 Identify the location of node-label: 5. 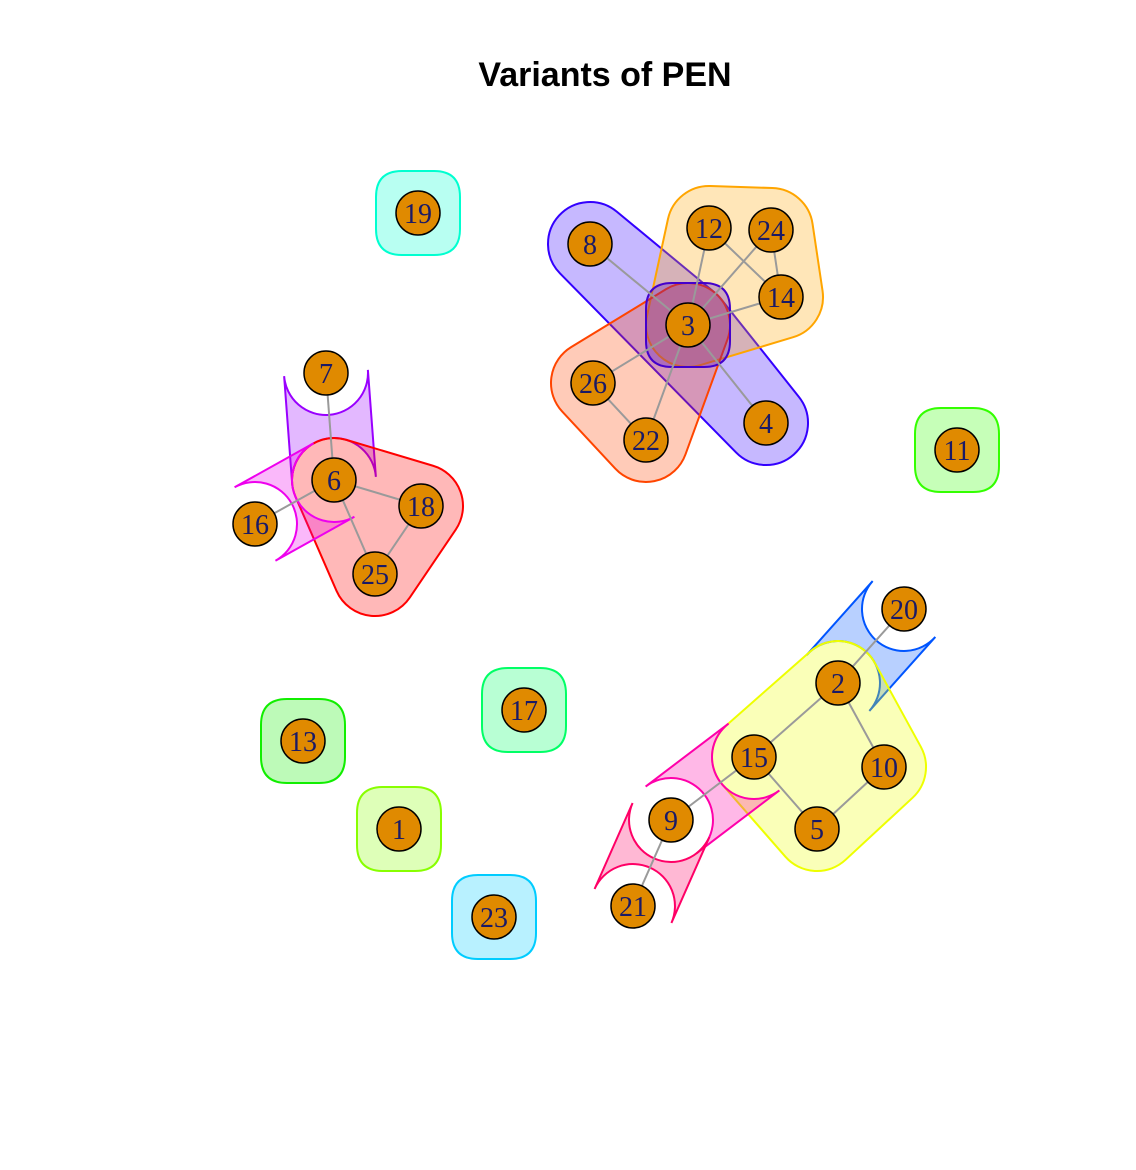
(817, 830).